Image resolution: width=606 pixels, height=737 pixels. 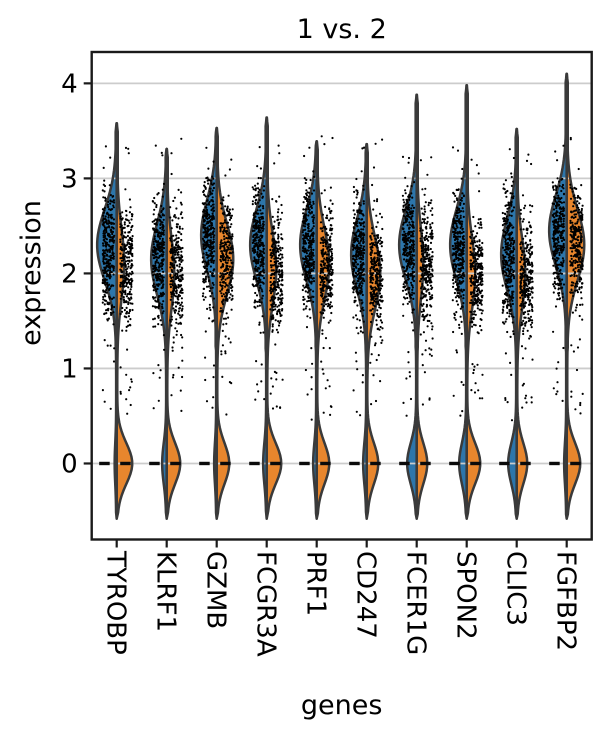 I want to click on violin-half-right-GZMB, so click(x=225, y=323).